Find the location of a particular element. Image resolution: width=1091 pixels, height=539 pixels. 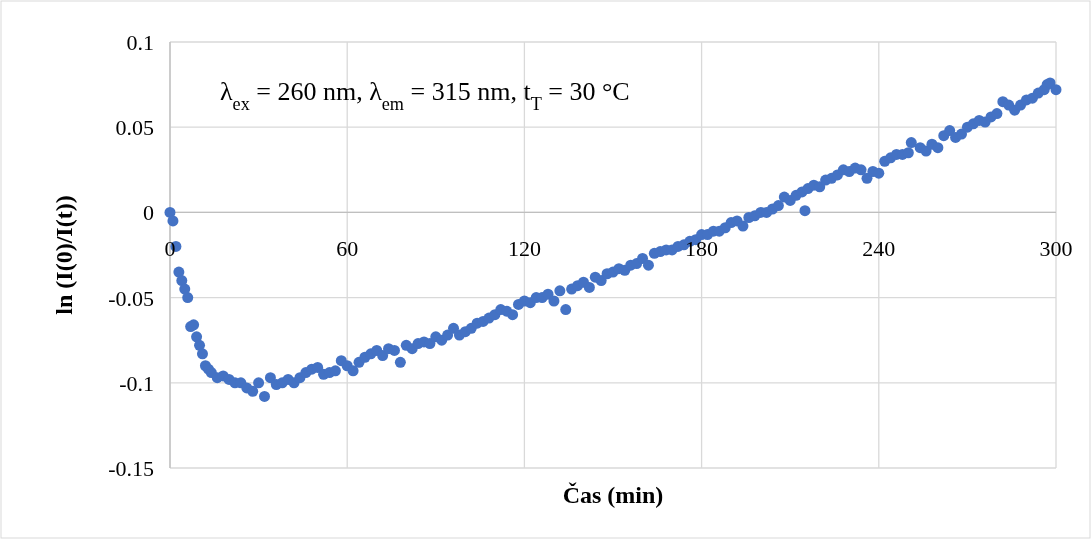

y-tick-label: -0.05 is located at coordinates (131, 298).